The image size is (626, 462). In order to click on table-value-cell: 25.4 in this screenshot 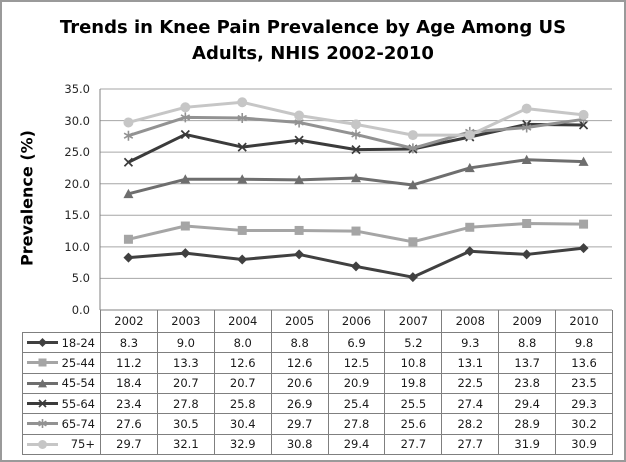, I will do `click(357, 403)`.